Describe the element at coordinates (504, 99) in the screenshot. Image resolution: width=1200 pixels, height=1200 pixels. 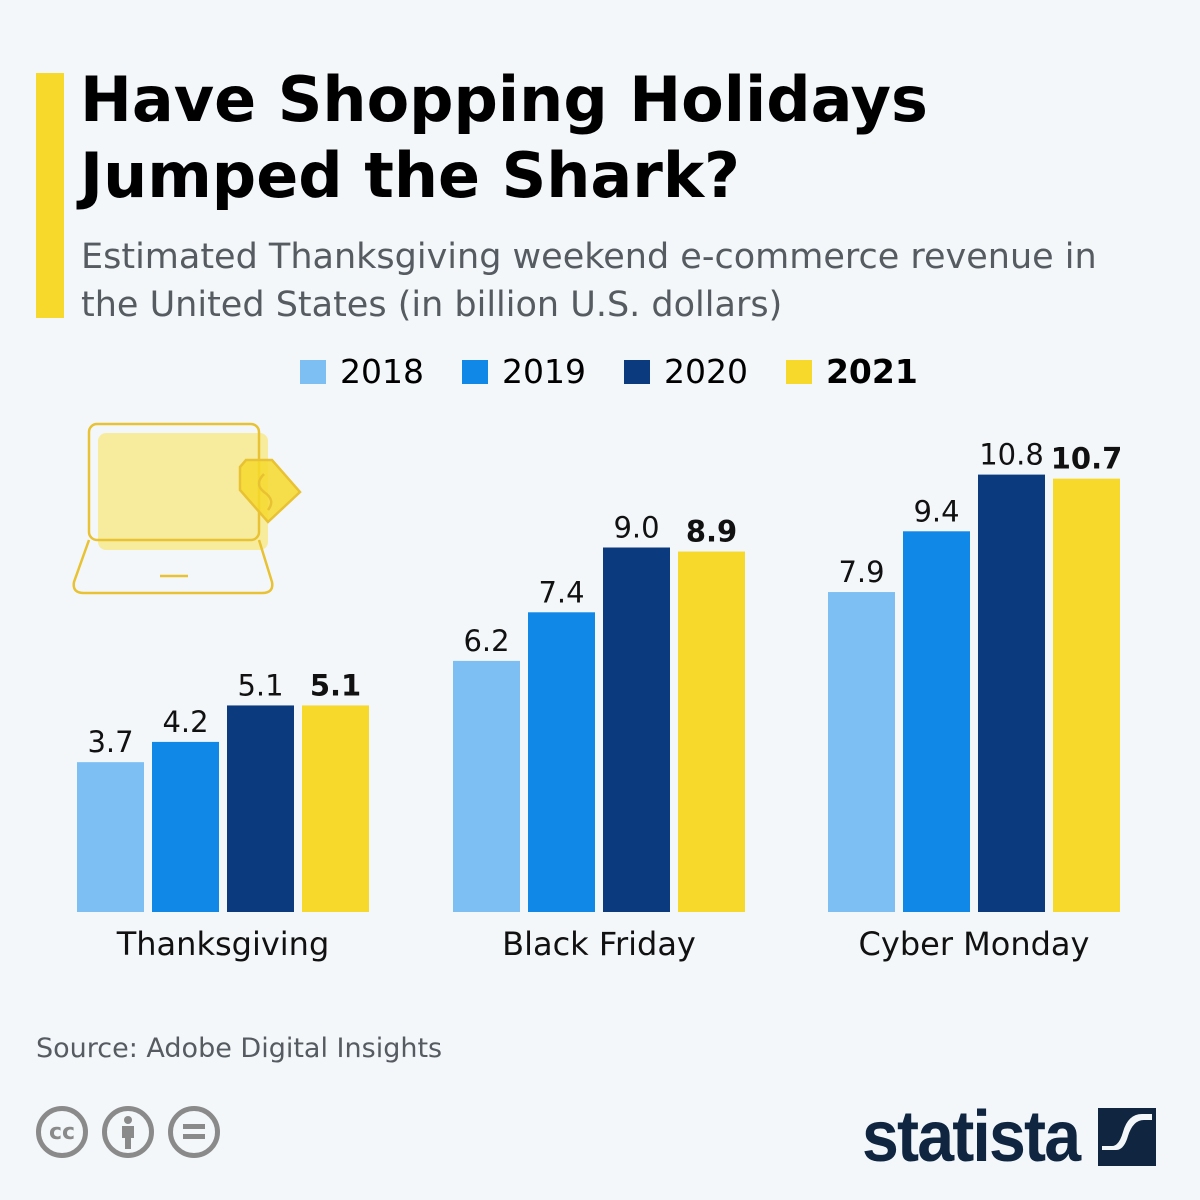
I see `title-line-1: Have Shopping Holidays` at that location.